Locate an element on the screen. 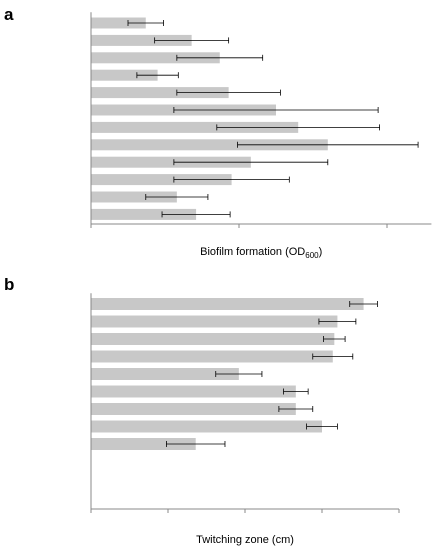 The image size is (439, 555). panel-a-x-axis-label-subscript: 600 is located at coordinates (312, 255).